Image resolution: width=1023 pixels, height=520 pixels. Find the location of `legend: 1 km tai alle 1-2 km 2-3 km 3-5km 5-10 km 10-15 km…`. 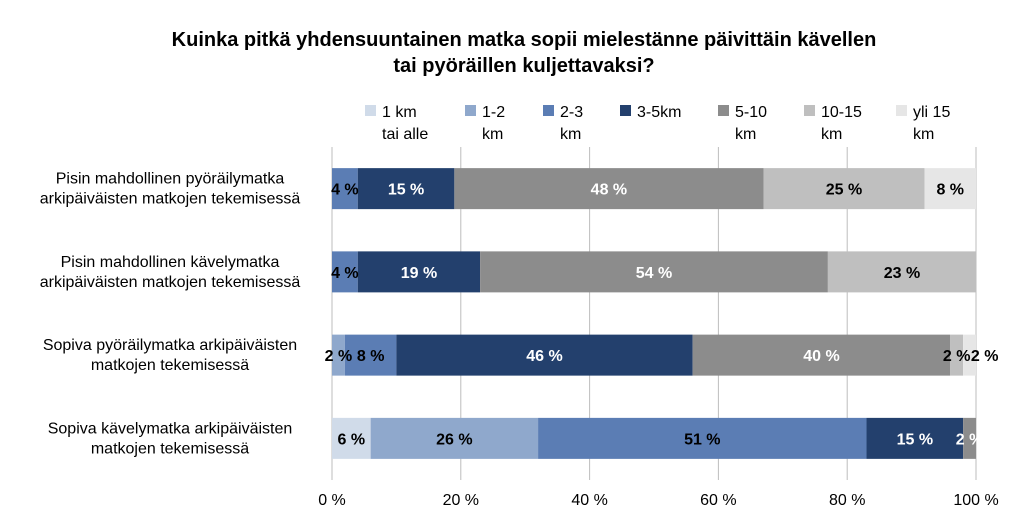

legend: 1 km tai alle 1-2 km 2-3 km 3-5km 5-10 km 10-15 km… is located at coordinates (657, 123).